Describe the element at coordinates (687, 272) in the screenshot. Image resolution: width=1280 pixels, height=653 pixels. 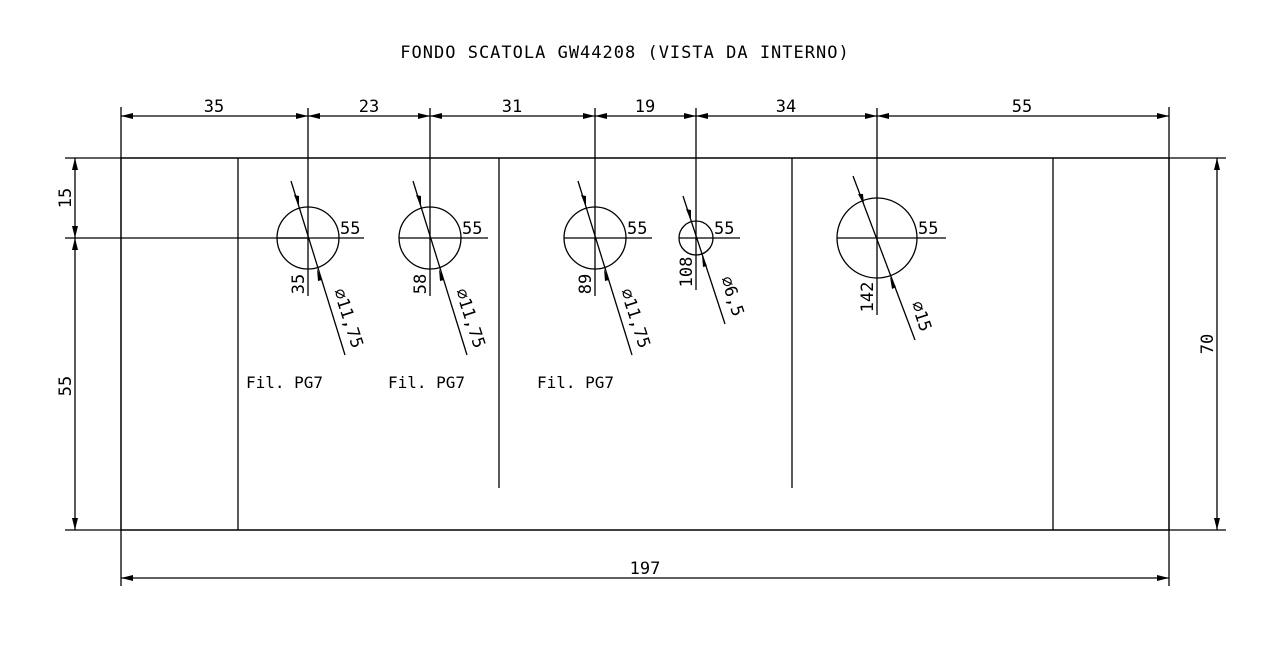
I see `hole-4-x: 108` at that location.